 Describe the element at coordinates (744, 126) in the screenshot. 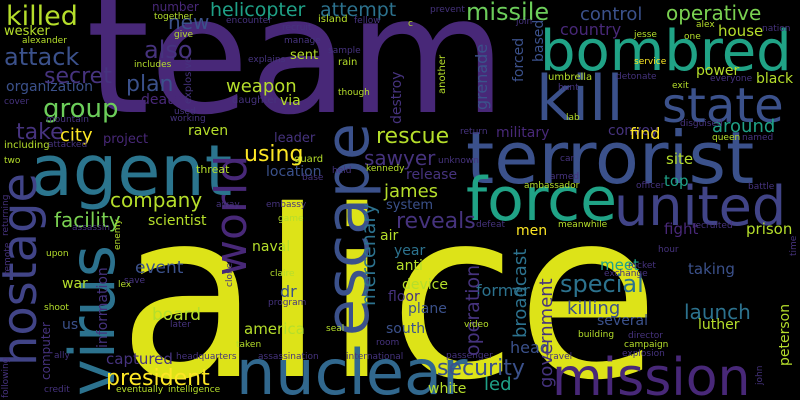

I see `word-around: around` at that location.